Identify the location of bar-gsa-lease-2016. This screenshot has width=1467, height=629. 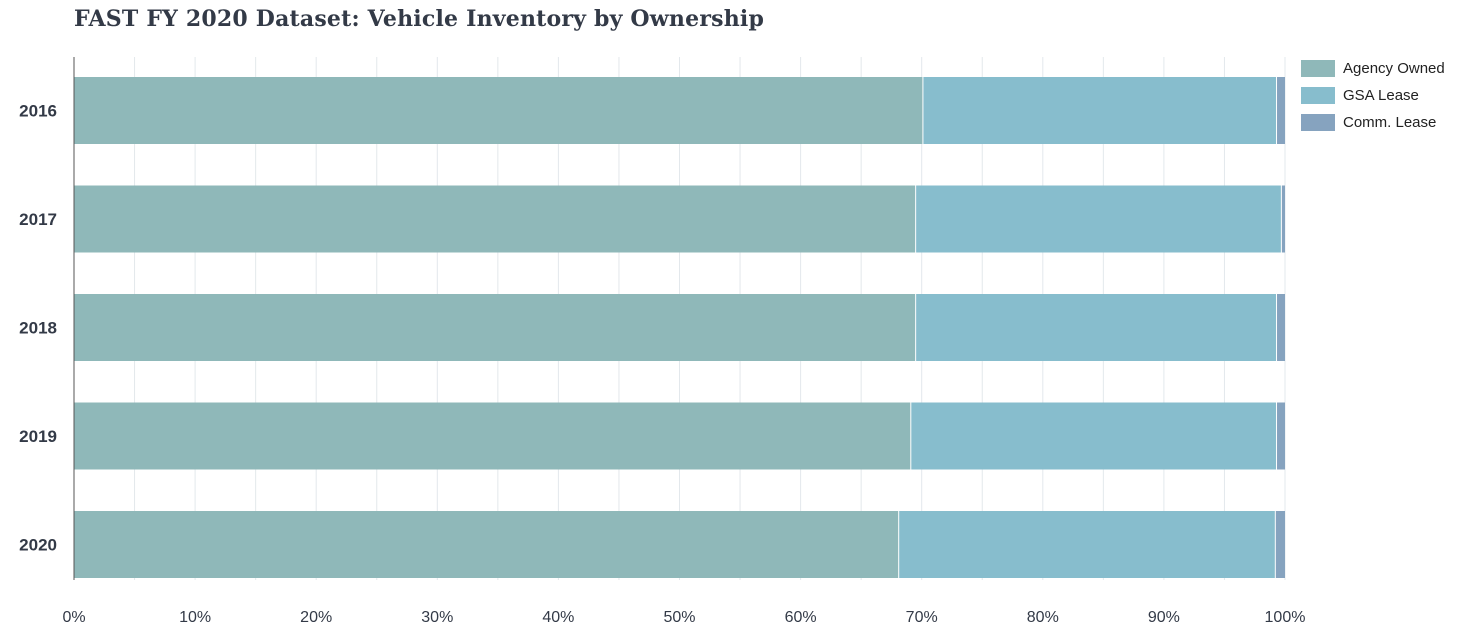
(1099, 110).